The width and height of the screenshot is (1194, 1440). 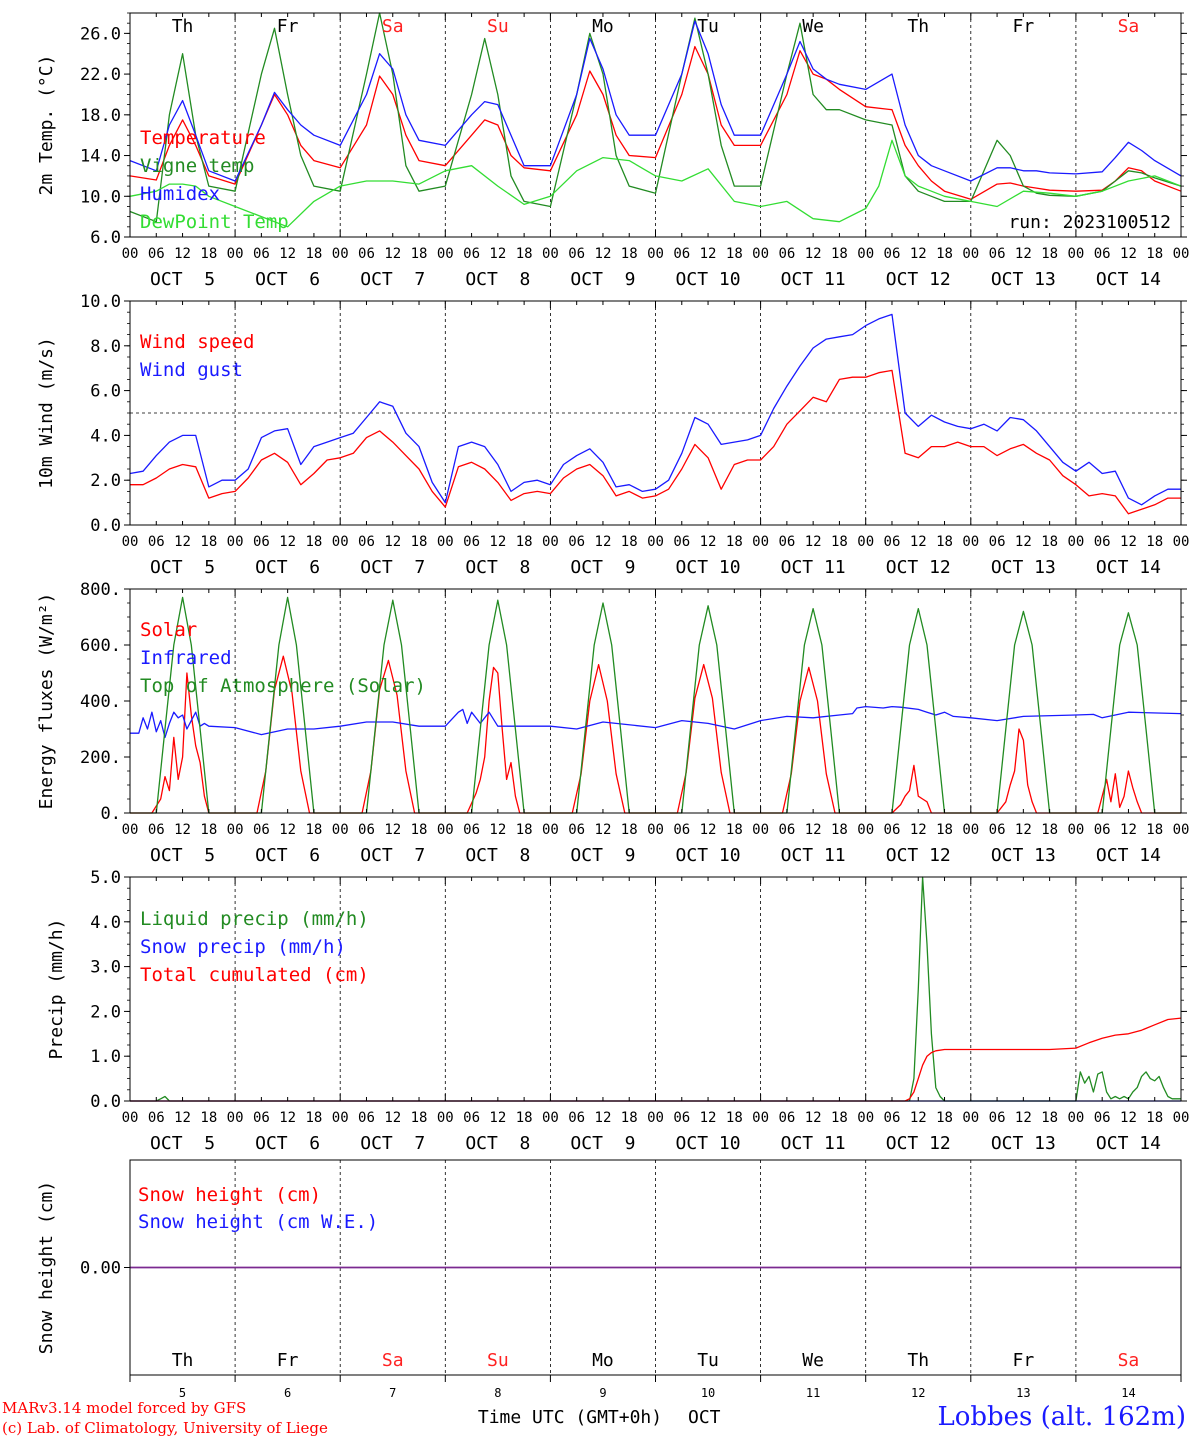 I want to click on y-tick-label: 5.0, so click(x=105, y=878).